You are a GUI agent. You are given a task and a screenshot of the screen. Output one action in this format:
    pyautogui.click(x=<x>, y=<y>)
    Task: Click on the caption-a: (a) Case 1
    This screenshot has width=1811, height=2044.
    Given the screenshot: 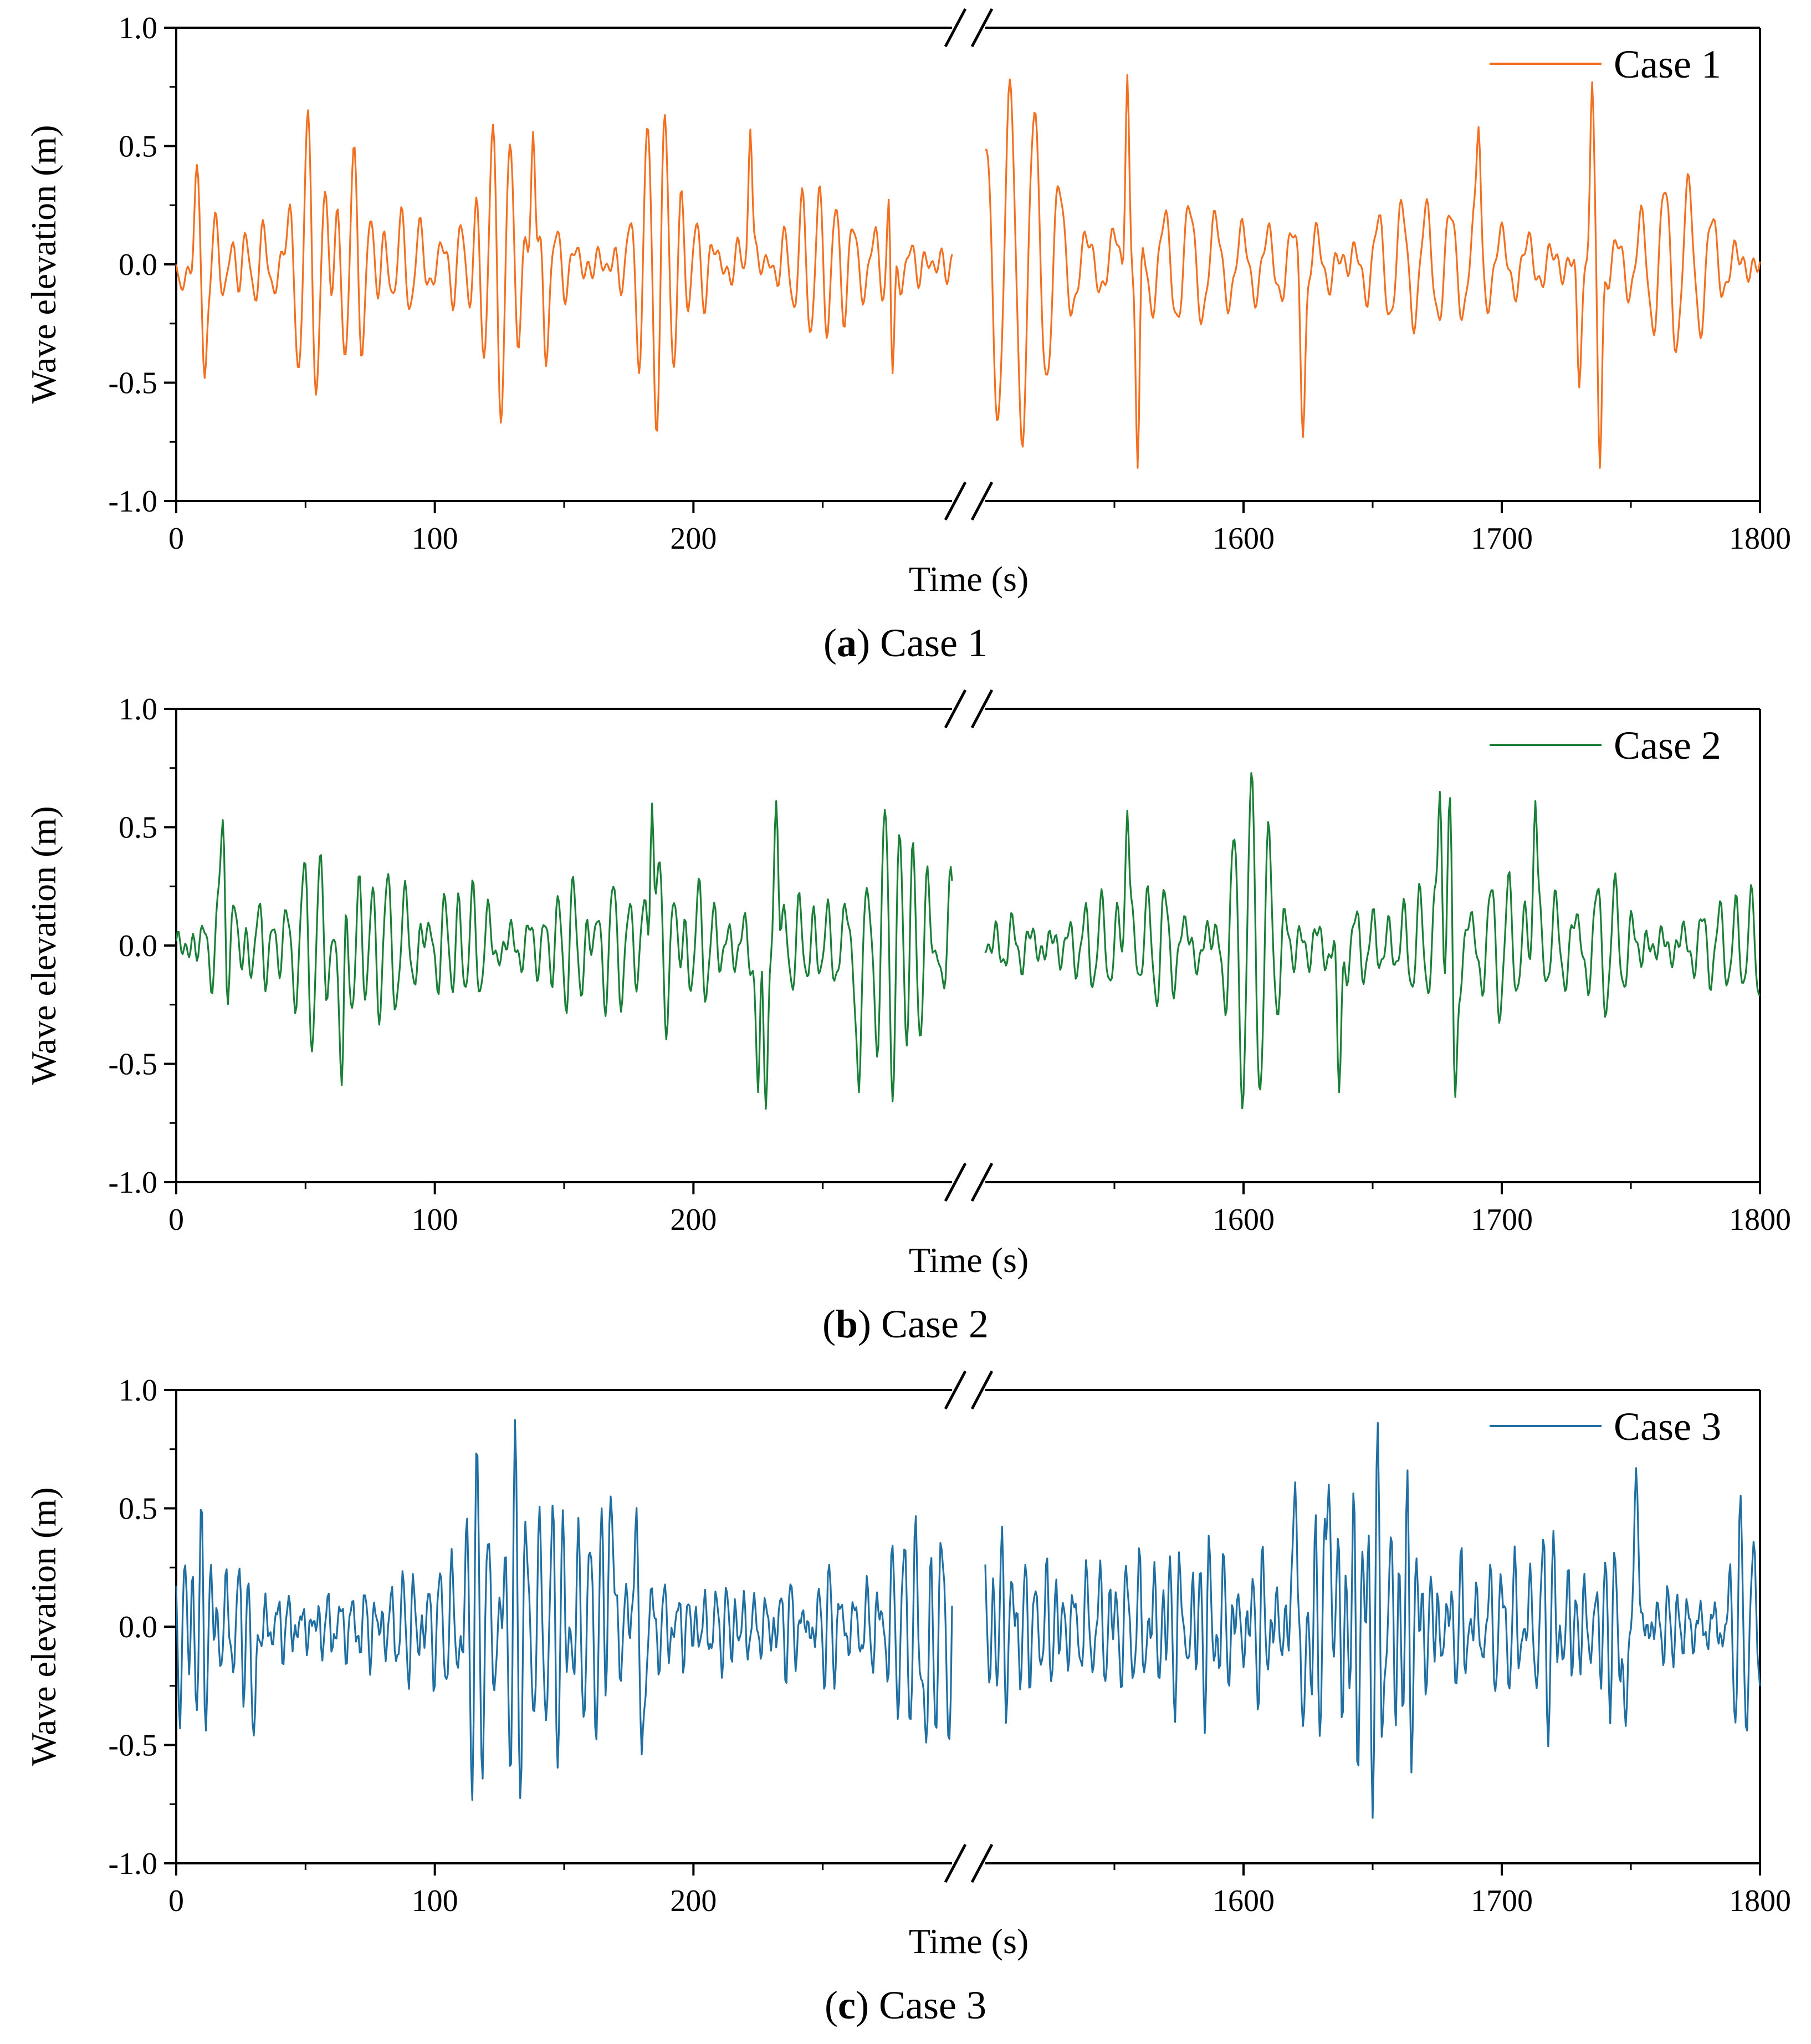 What is the action you would take?
    pyautogui.click(x=905, y=643)
    